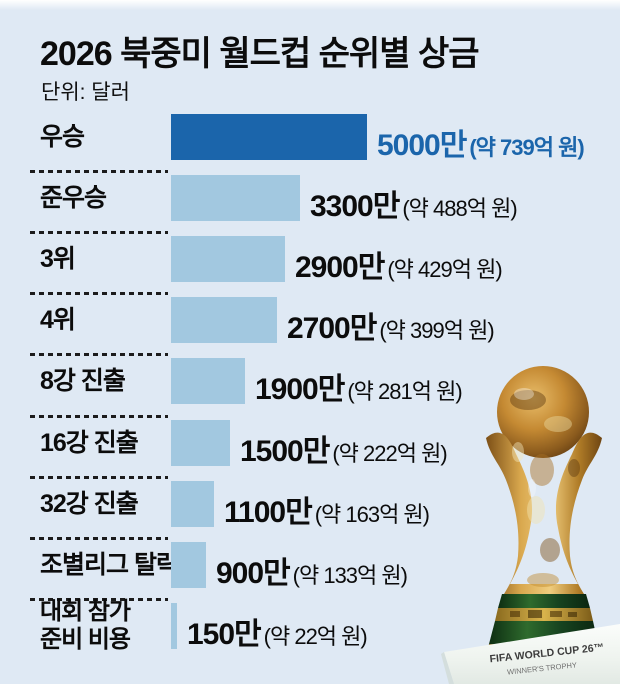 Image resolution: width=620 pixels, height=684 pixels. Describe the element at coordinates (300, 389) in the screenshot. I see `prize-value: 1900만` at that location.